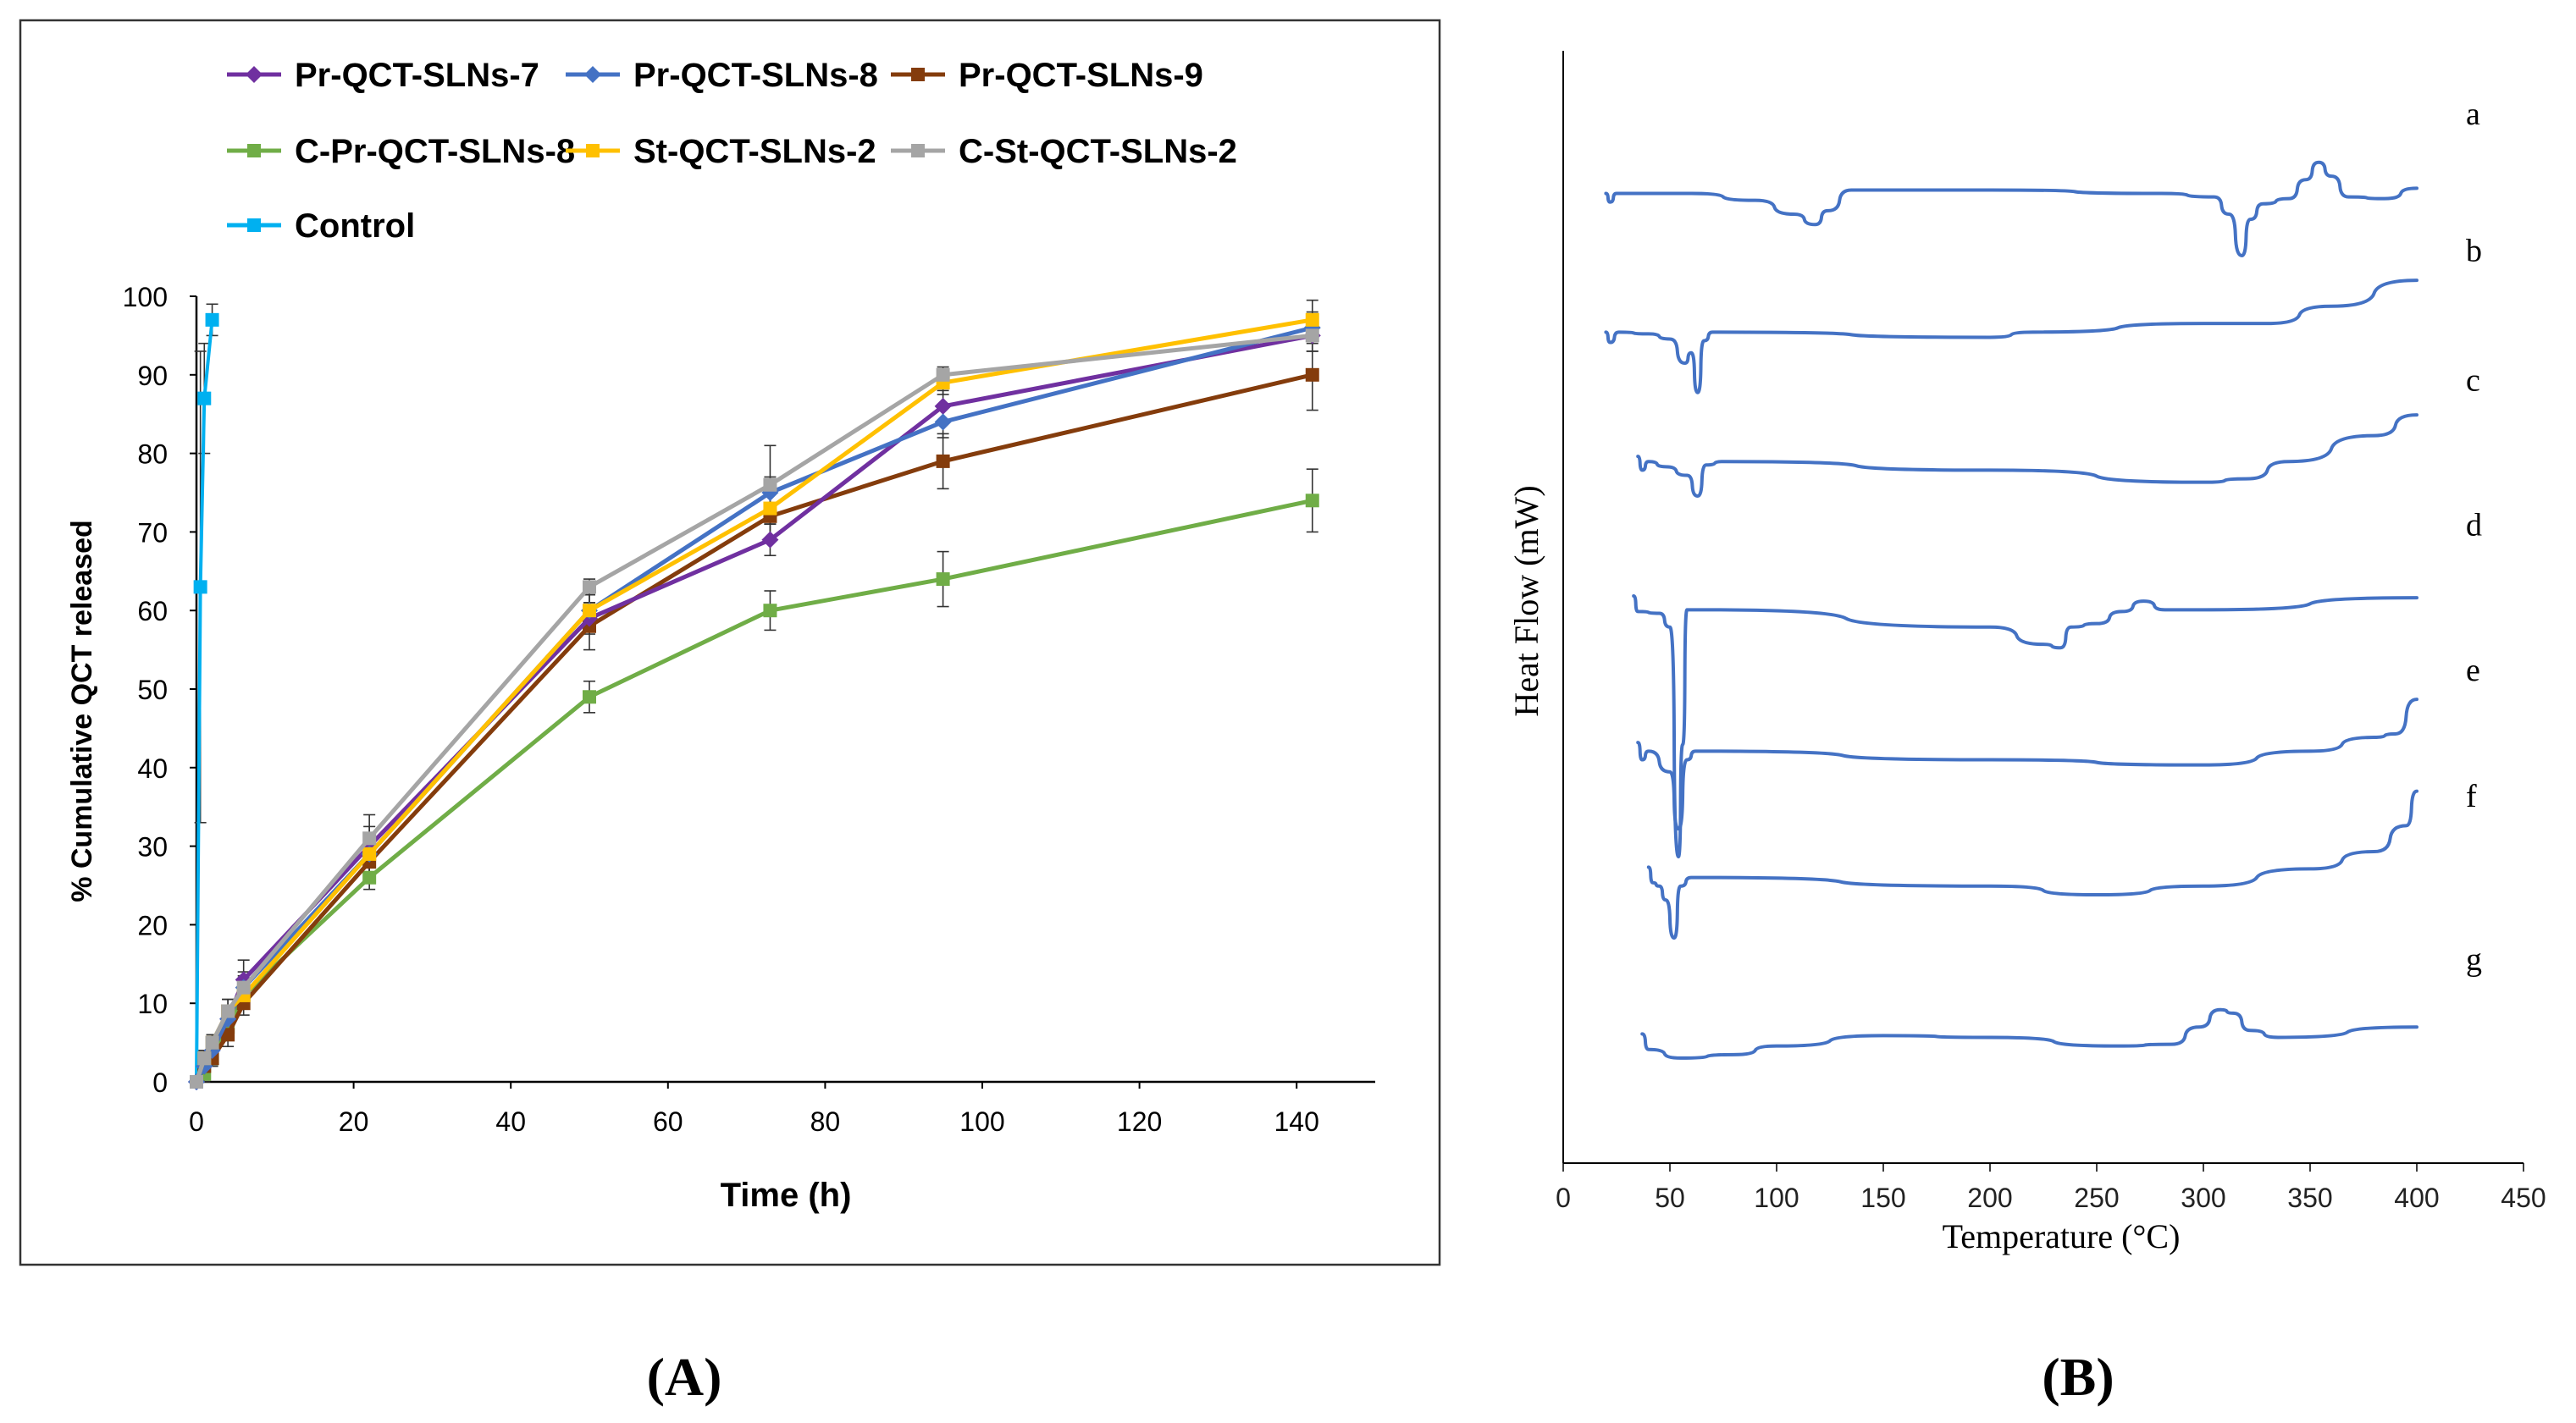 The width and height of the screenshot is (2576, 1423). What do you see at coordinates (2029, 1033) in the screenshot?
I see `dsc-curve-g` at bounding box center [2029, 1033].